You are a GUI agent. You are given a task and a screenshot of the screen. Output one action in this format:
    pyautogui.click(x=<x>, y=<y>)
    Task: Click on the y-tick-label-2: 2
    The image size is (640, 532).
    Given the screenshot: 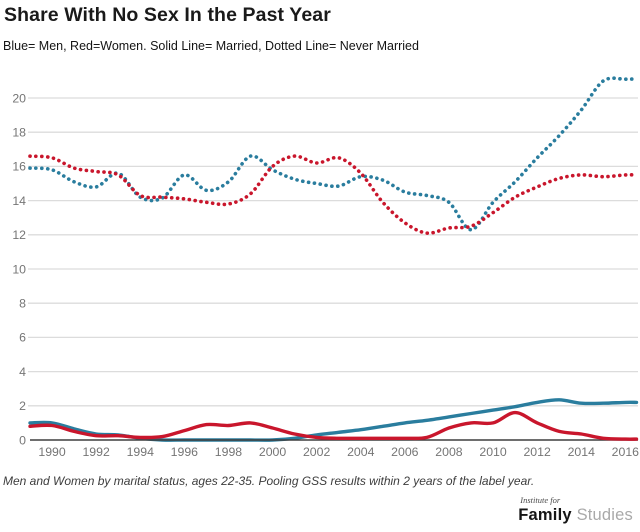 What is the action you would take?
    pyautogui.click(x=22, y=406)
    